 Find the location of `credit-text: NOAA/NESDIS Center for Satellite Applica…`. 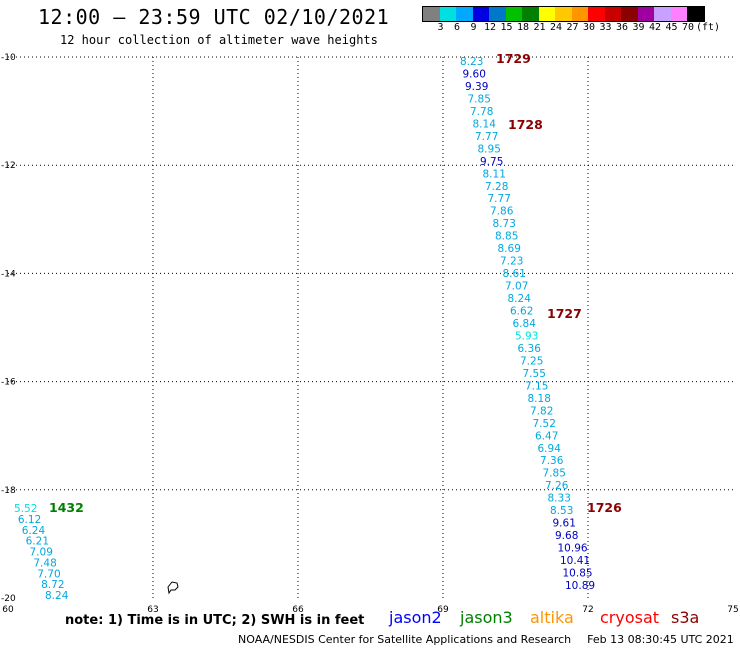

credit-text: NOAA/NESDIS Center for Satellite Applica… is located at coordinates (405, 639).